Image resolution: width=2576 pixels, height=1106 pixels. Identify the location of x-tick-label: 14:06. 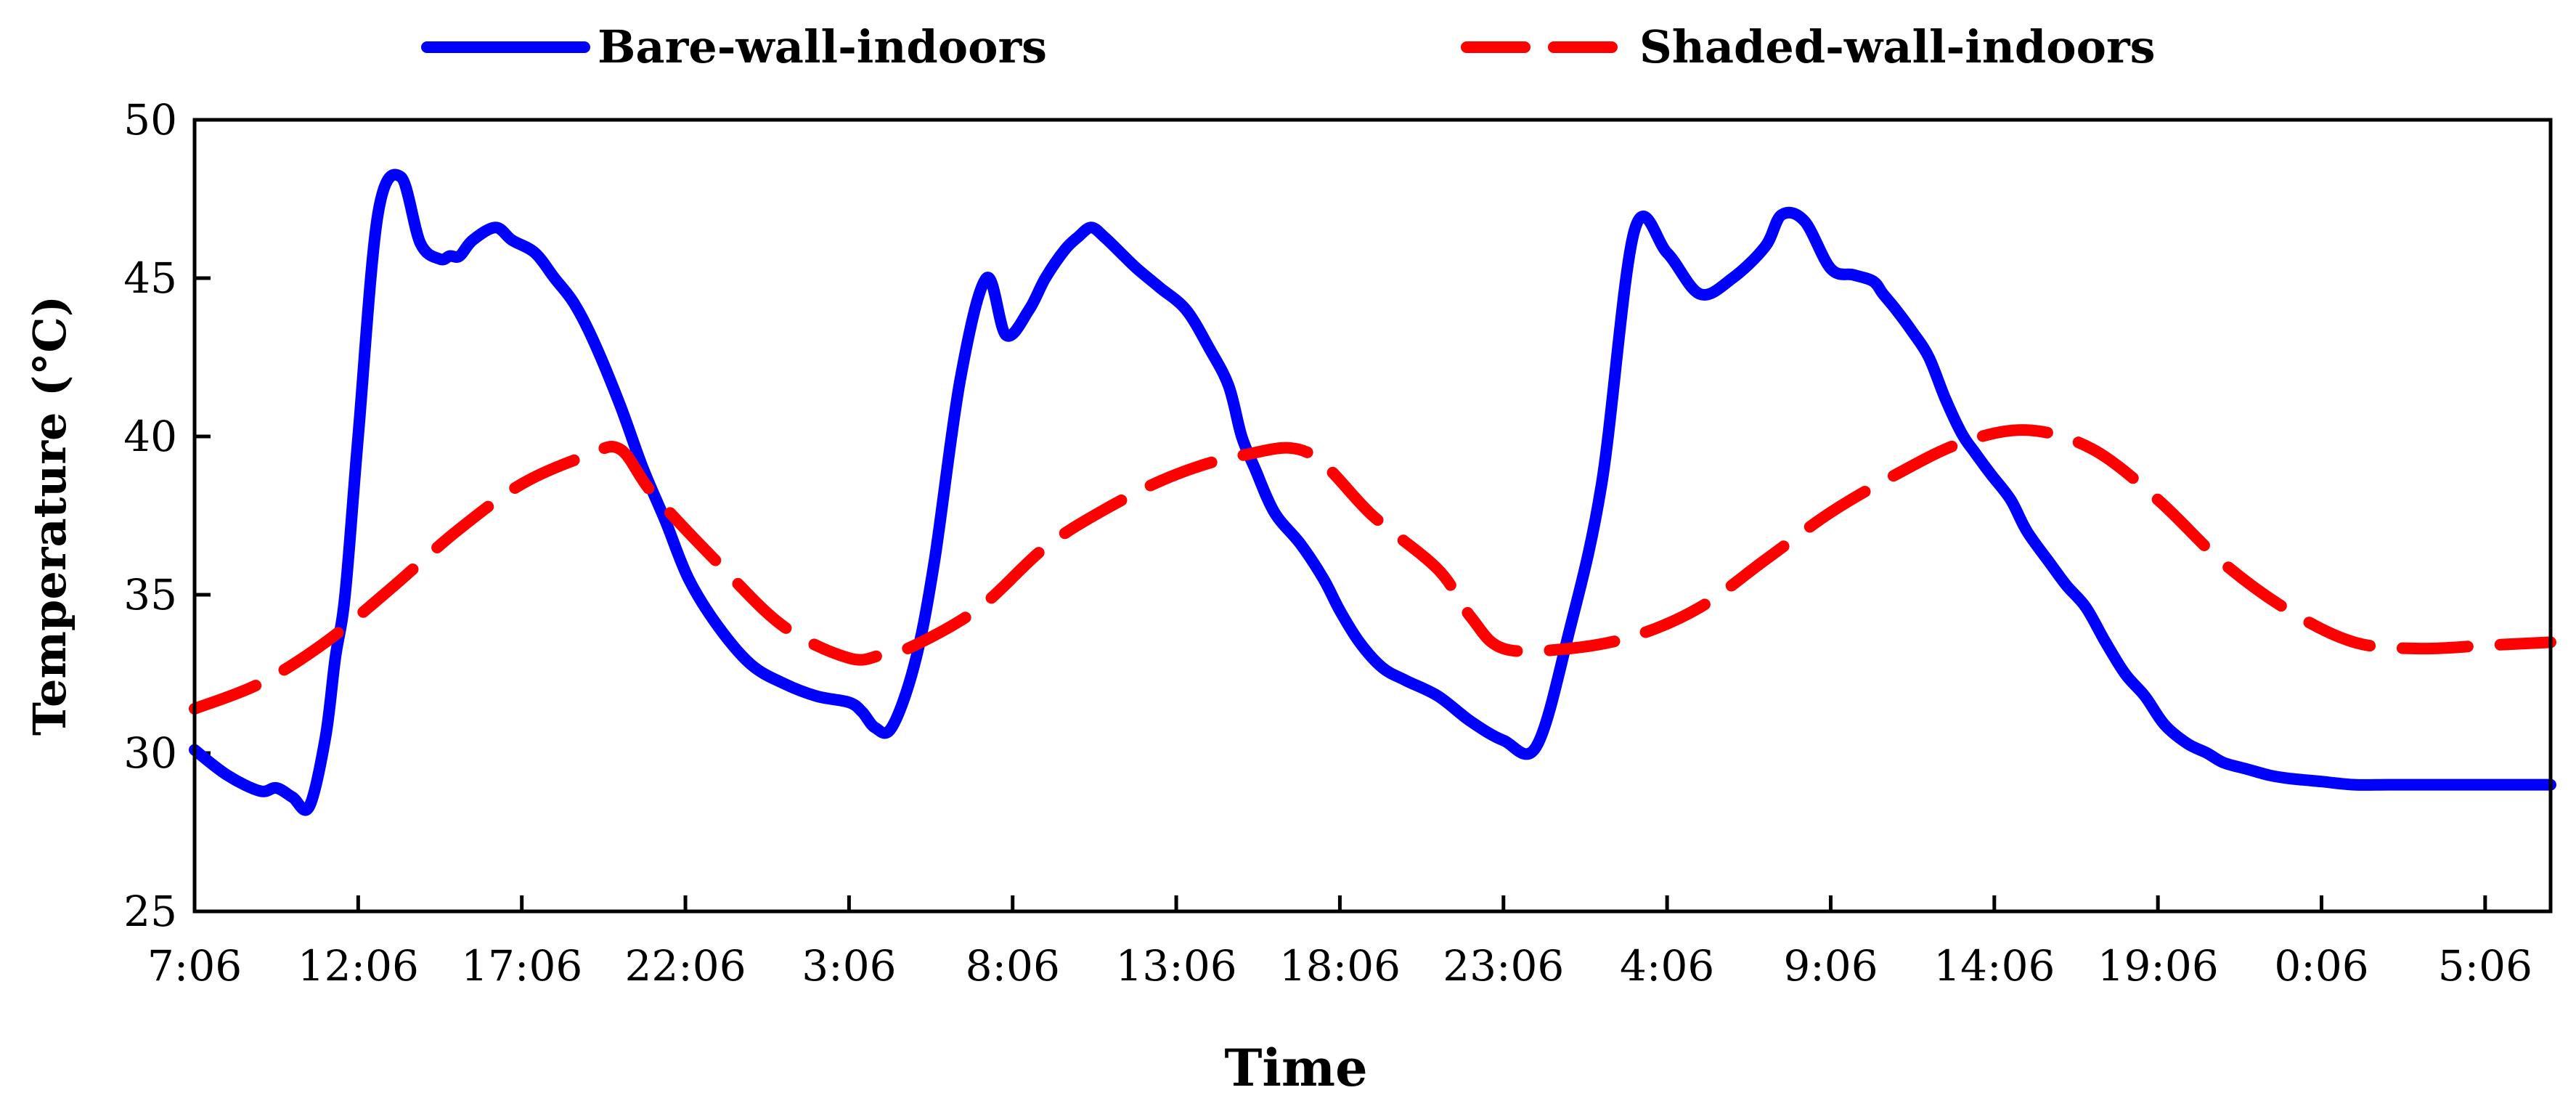
(1994, 966).